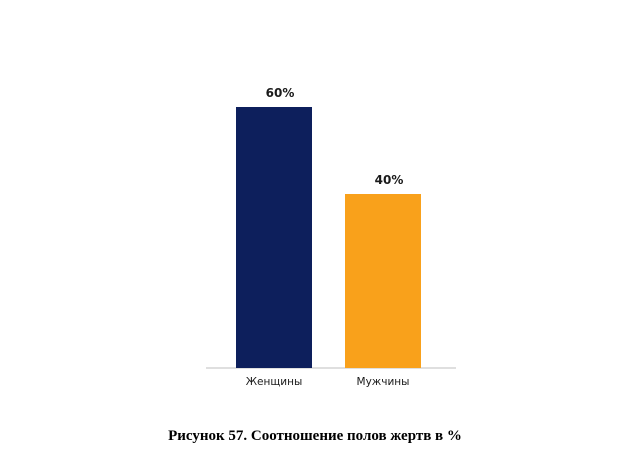 Image resolution: width=630 pixels, height=476 pixels. Describe the element at coordinates (315, 436) in the screenshot. I see `figure-caption: Рисунок 57. Соотношение полов жертв в %` at that location.